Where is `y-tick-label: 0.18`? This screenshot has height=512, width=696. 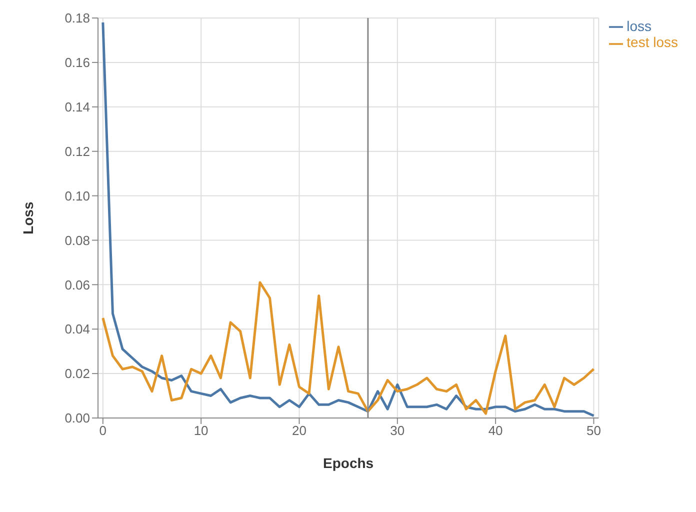
y-tick-label: 0.18 is located at coordinates (77, 18).